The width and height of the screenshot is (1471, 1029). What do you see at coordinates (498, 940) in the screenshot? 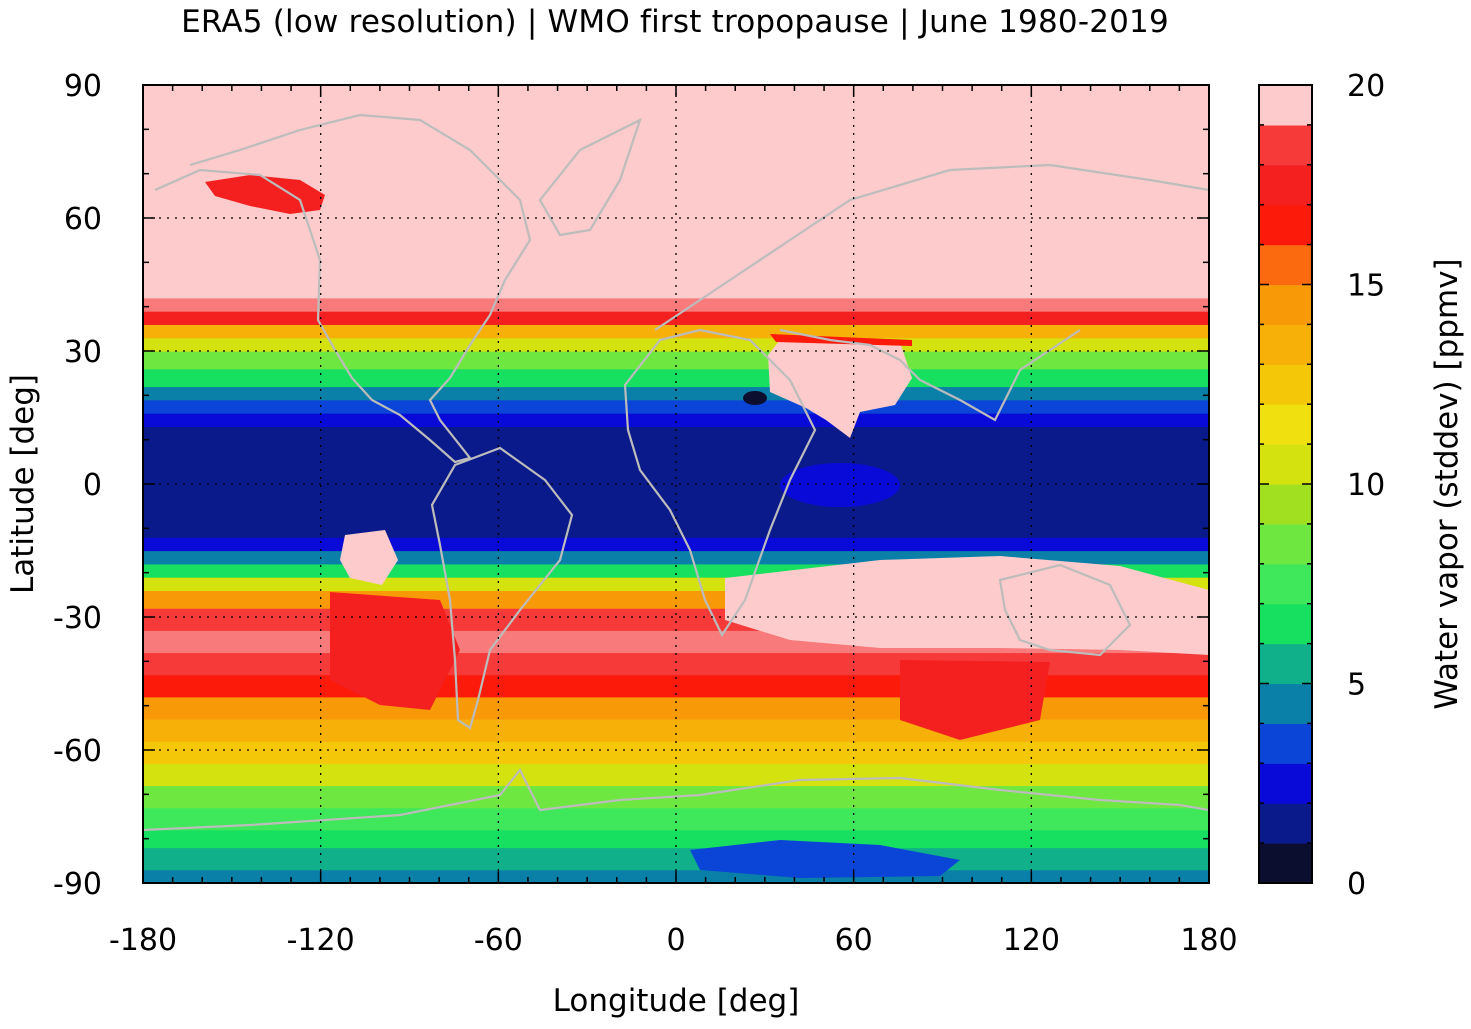
I see `x-tick-label: -60` at bounding box center [498, 940].